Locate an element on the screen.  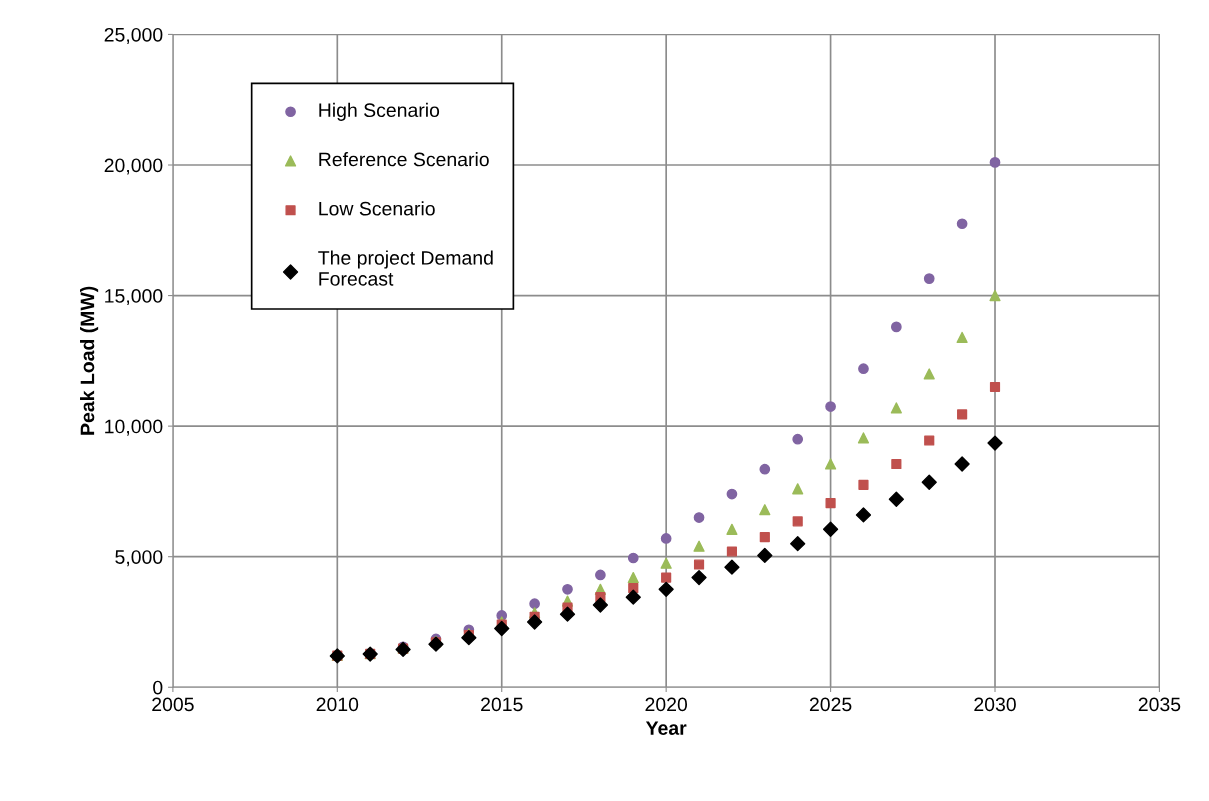
legend-label: Low Scenario is located at coordinates (377, 208).